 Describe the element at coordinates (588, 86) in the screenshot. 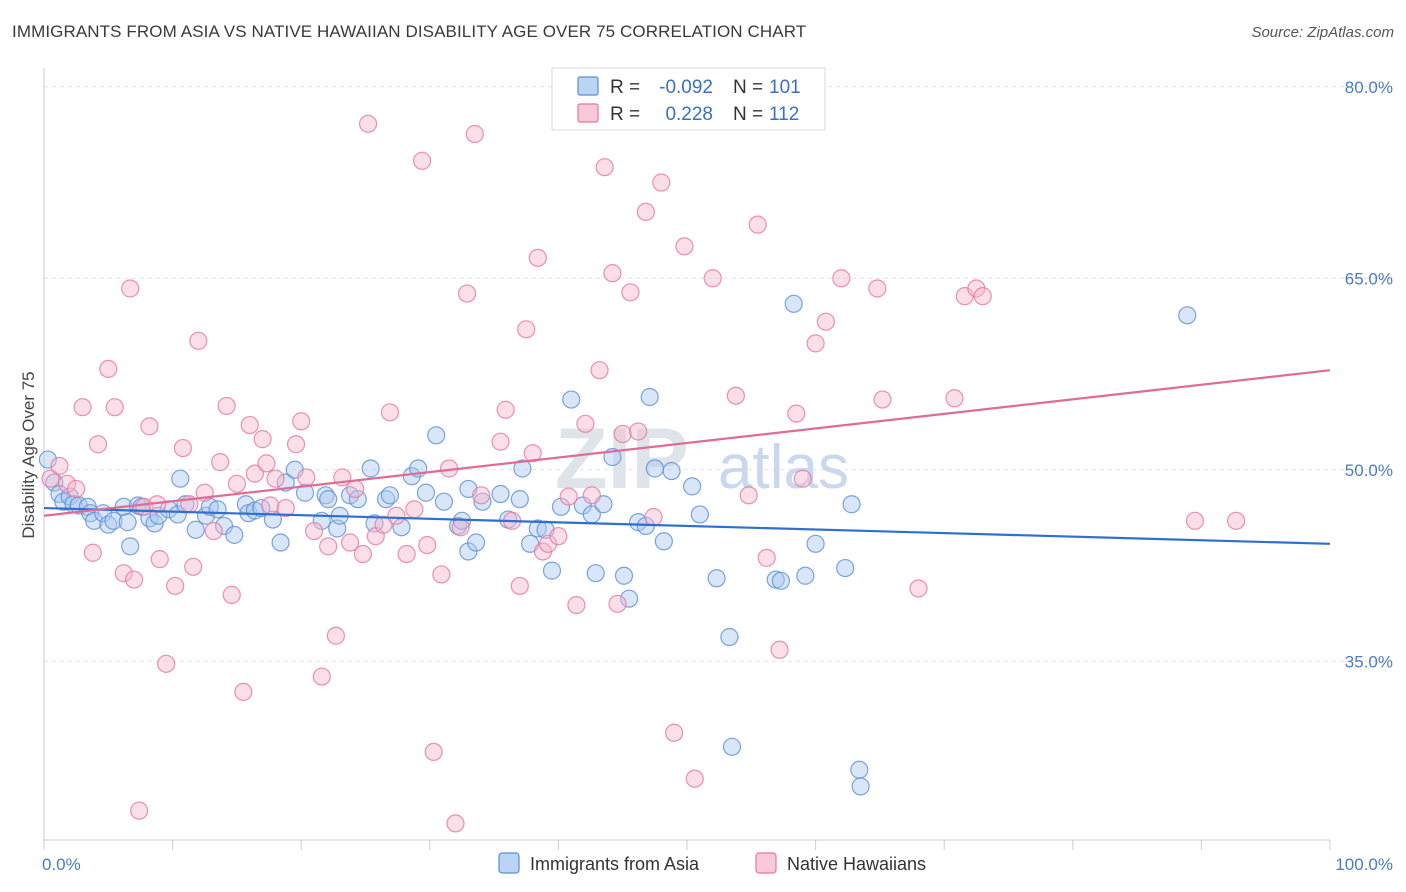

I see `legend-swatch-blue` at that location.